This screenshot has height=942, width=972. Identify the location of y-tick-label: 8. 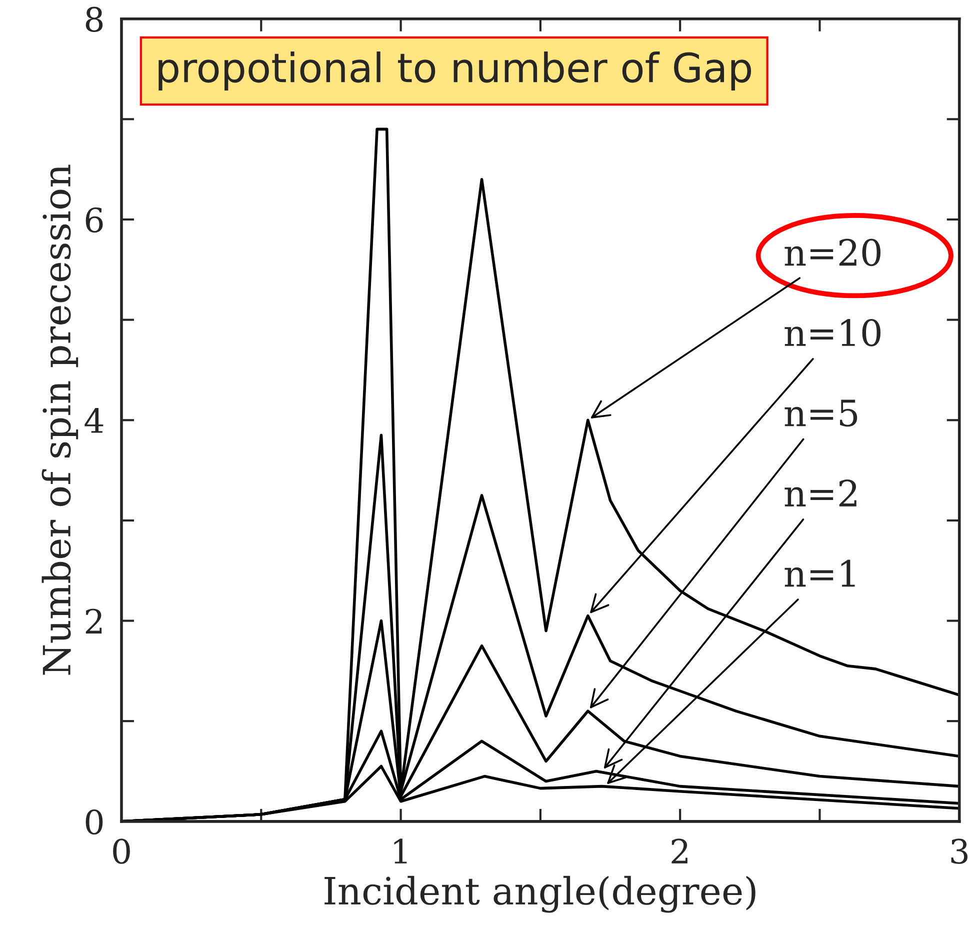
(94, 19).